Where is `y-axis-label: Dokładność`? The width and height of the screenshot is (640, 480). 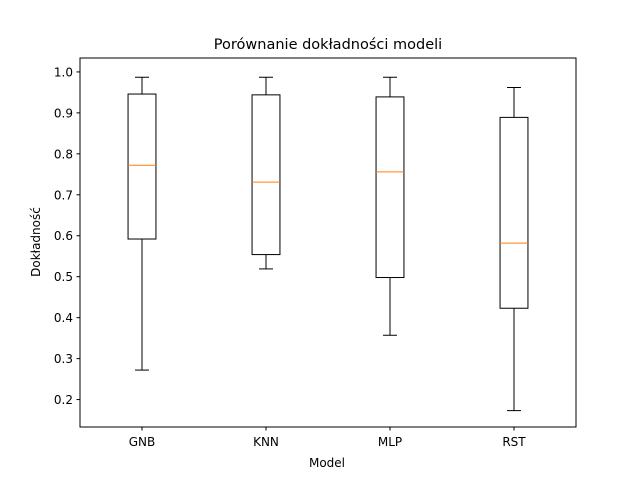 y-axis-label: Dokładność is located at coordinates (36, 242).